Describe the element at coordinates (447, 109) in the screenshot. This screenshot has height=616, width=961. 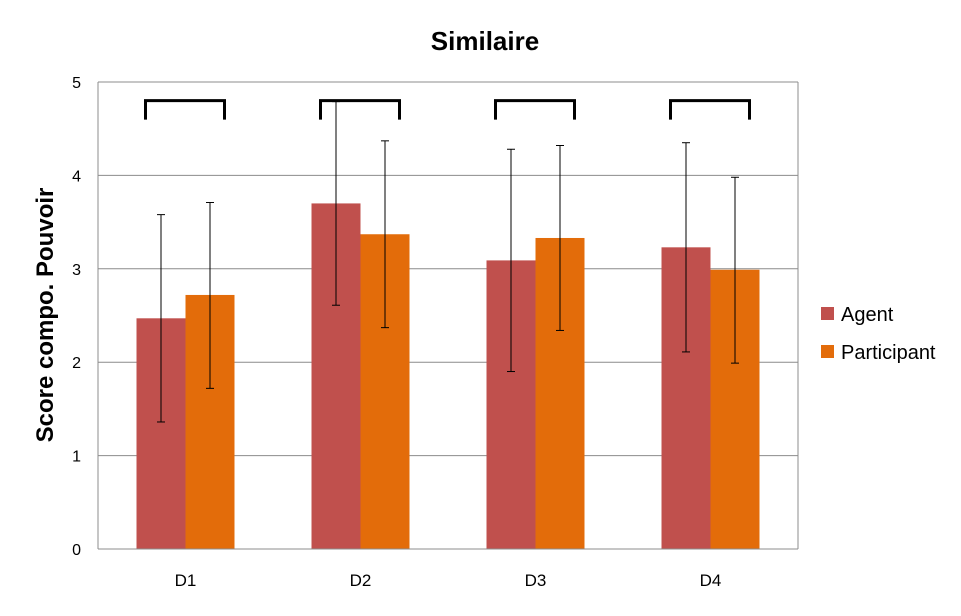
I see `comparison-brackets` at that location.